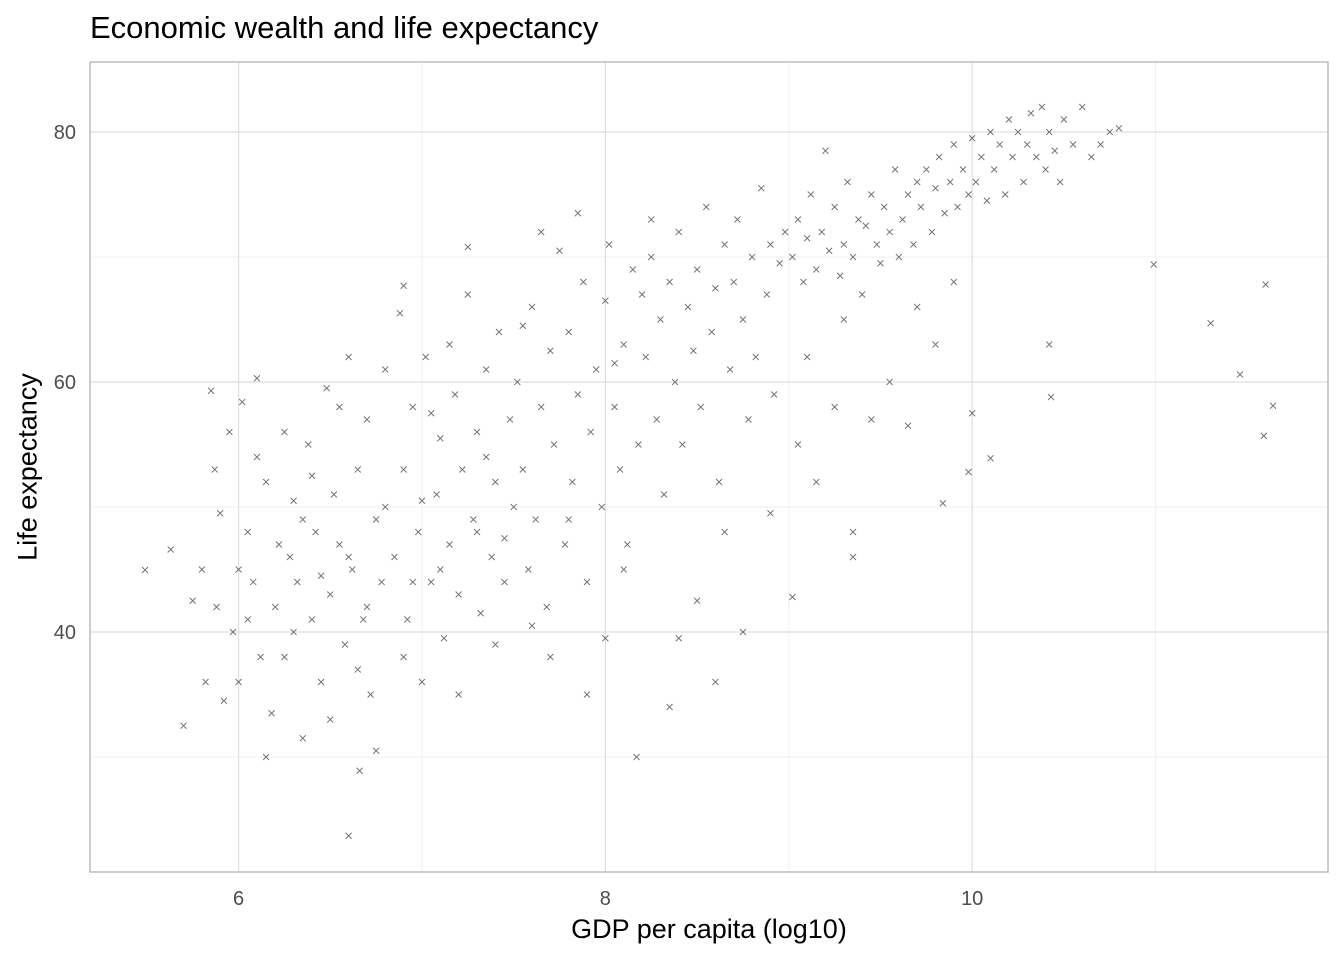 This screenshot has width=1344, height=960. Describe the element at coordinates (344, 27) in the screenshot. I see `chart-title: Economic wealth and life expectancy` at that location.